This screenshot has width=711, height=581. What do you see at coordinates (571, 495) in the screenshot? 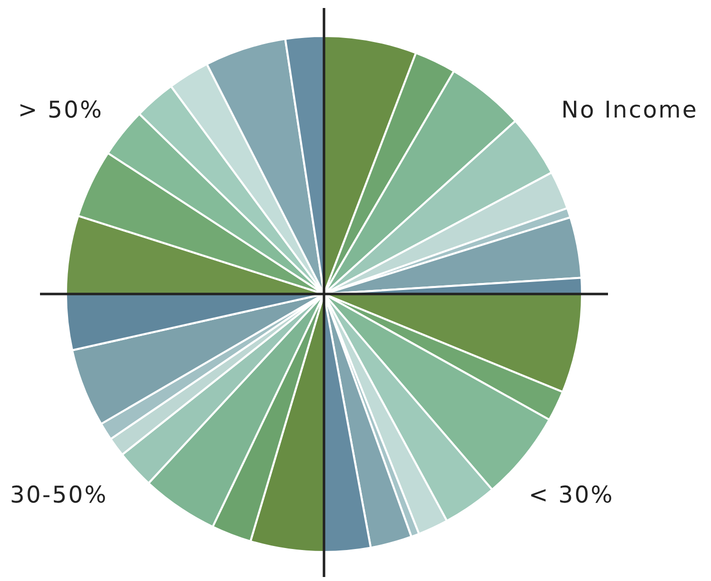
I see `text: < 30%` at bounding box center [571, 495].